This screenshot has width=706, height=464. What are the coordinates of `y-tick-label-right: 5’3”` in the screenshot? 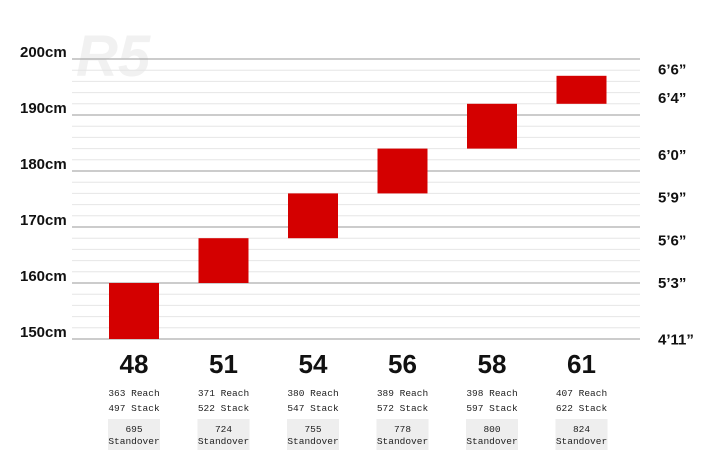 It's located at (672, 283).